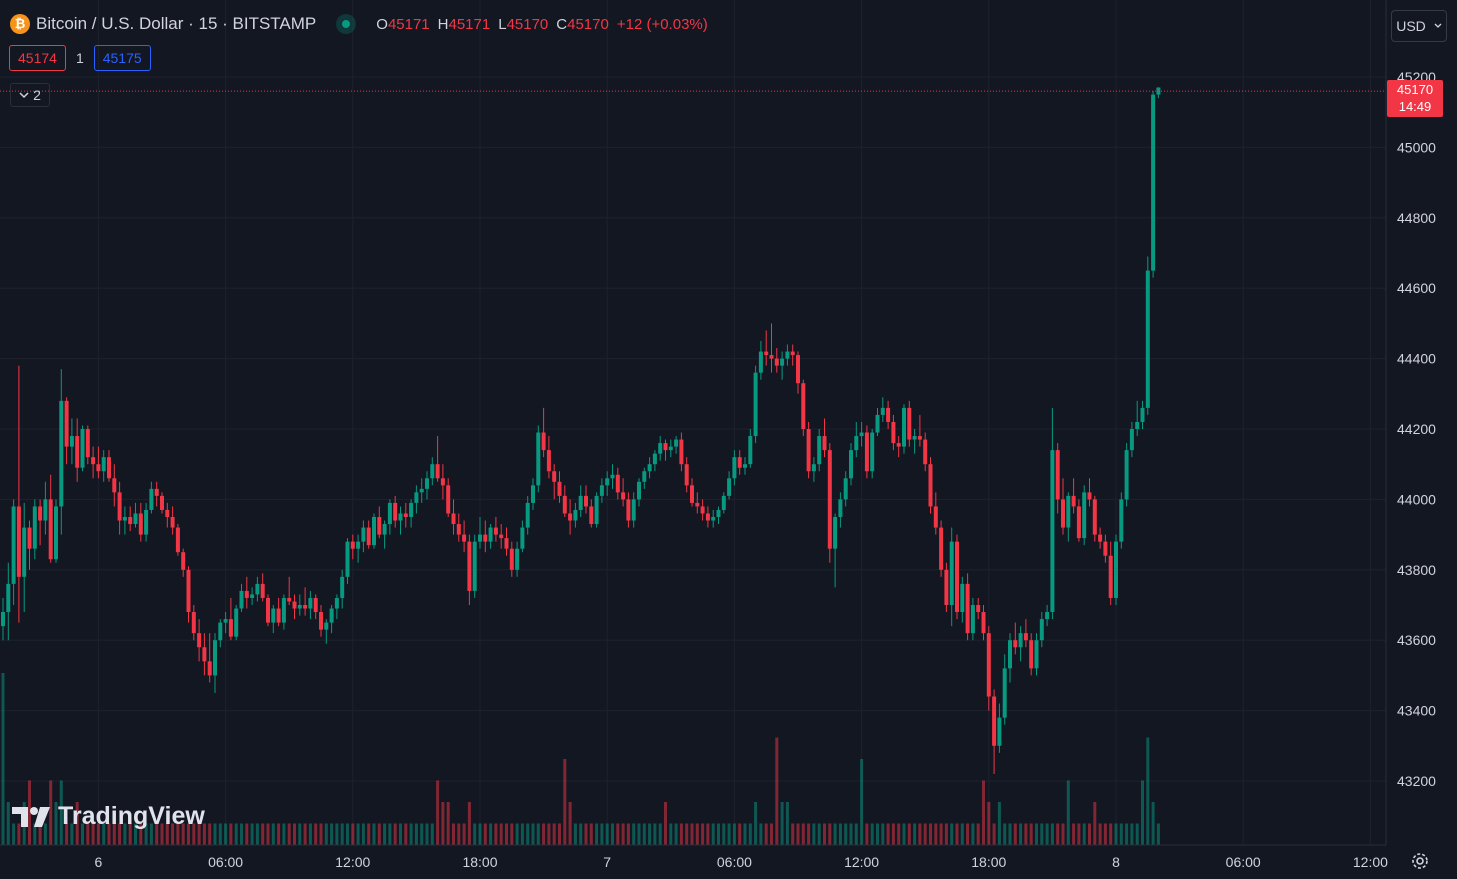 This screenshot has width=1457, height=879. Describe the element at coordinates (1419, 26) in the screenshot. I see `currency-select: USD` at that location.